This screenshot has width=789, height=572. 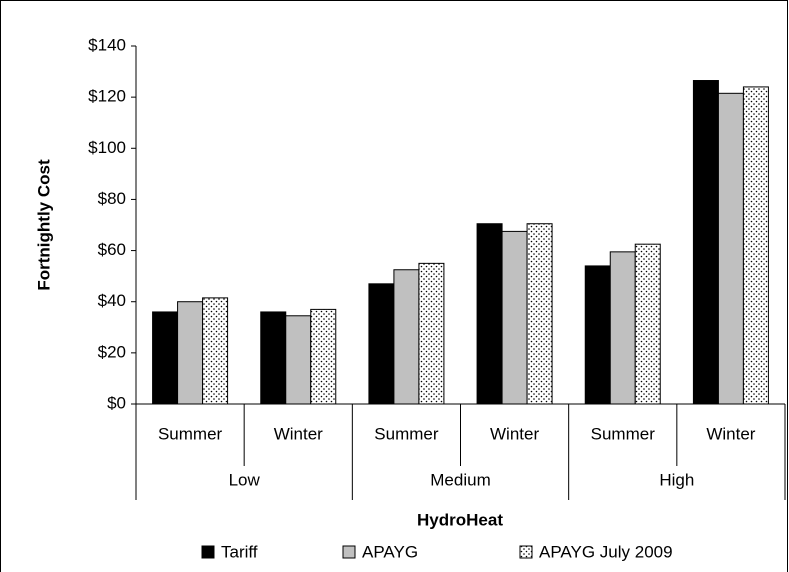 I want to click on y-tick-label: $40, so click(x=112, y=300).